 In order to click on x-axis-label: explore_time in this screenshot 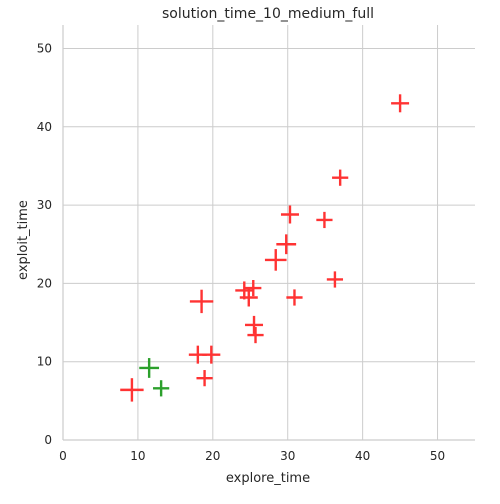, I will do `click(268, 478)`.